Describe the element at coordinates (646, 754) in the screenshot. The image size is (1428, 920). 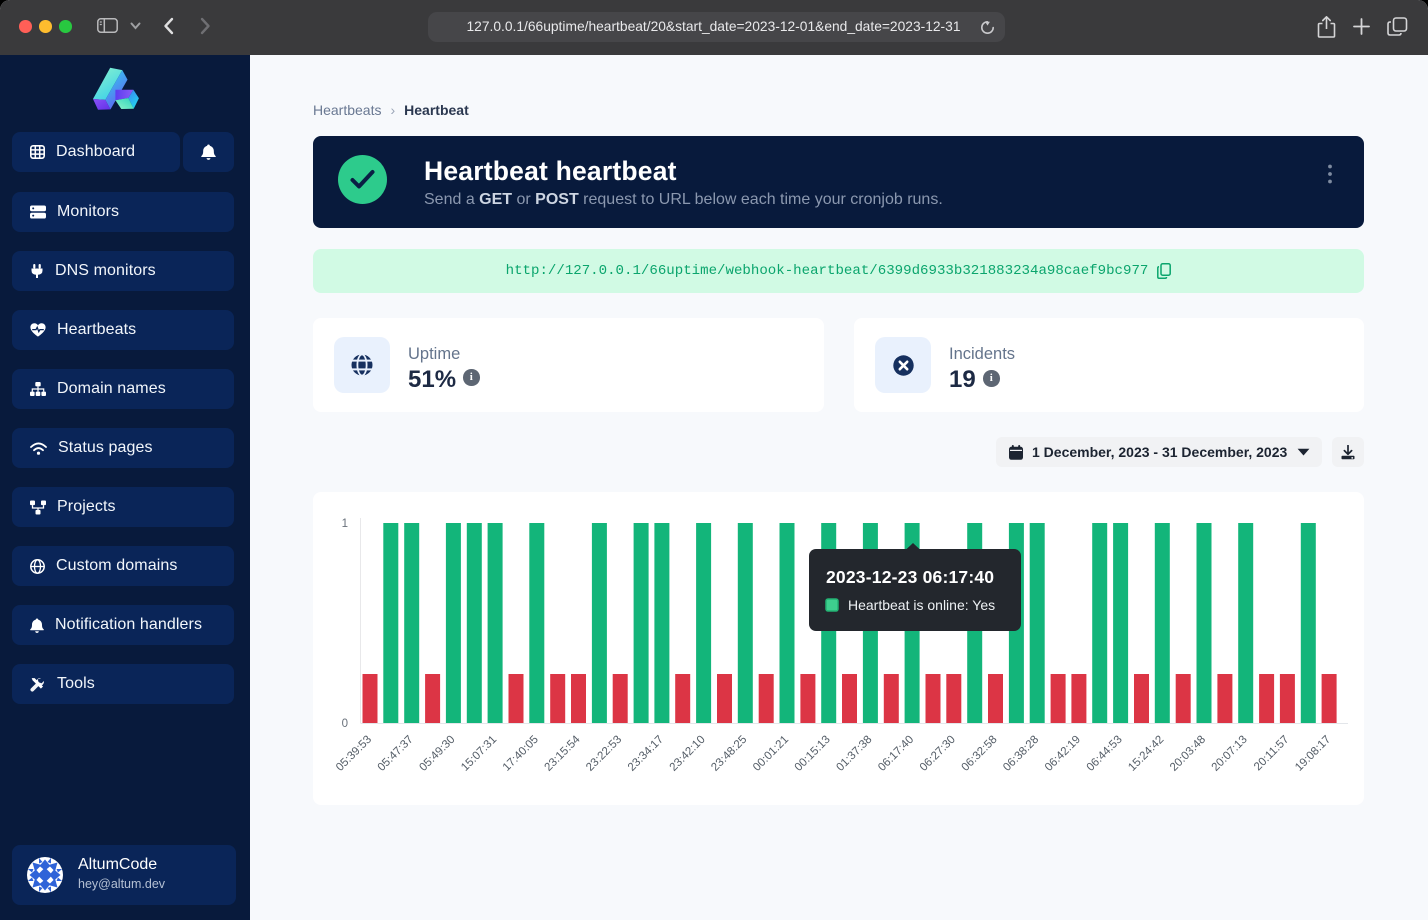
I see `svg-text: 23:34:17` at that location.